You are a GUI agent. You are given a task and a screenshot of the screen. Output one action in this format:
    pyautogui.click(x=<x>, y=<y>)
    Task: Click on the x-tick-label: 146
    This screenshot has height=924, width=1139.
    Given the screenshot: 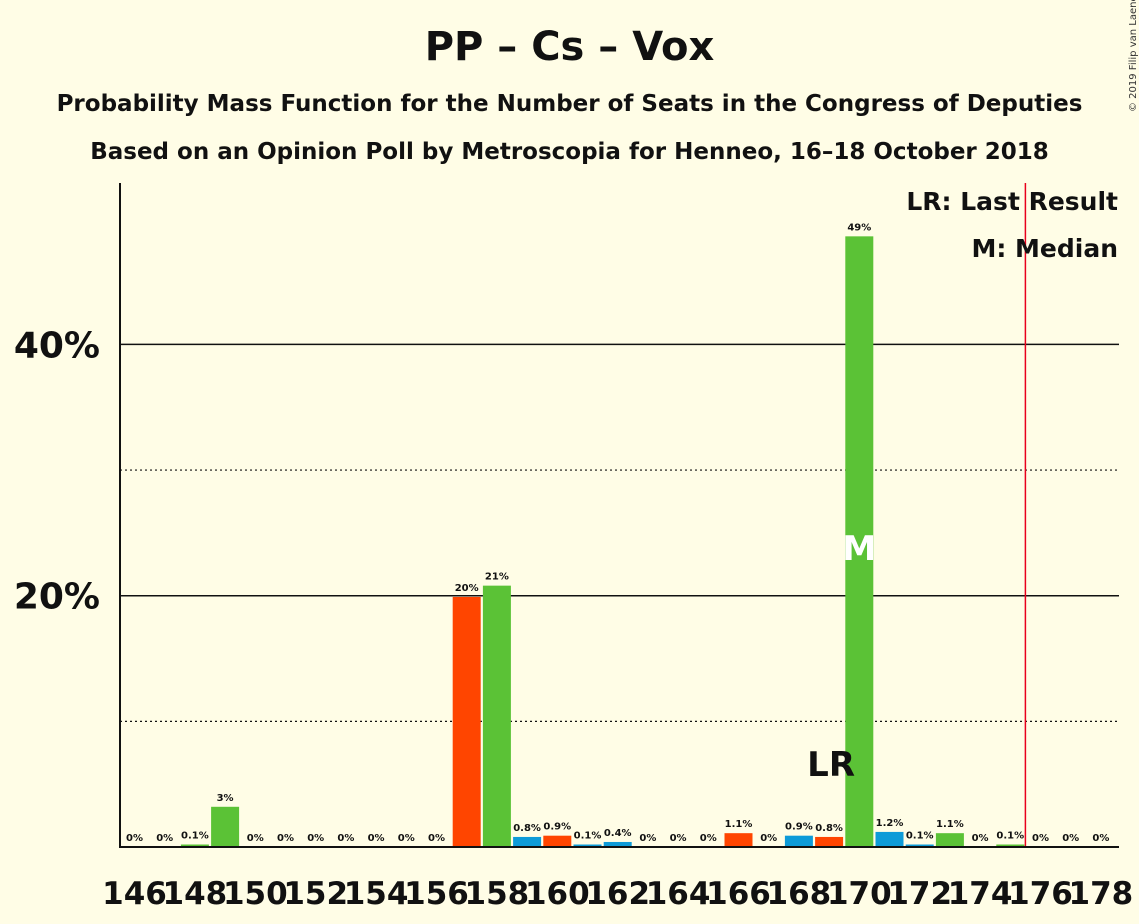 What is the action you would take?
    pyautogui.click(x=134, y=894)
    